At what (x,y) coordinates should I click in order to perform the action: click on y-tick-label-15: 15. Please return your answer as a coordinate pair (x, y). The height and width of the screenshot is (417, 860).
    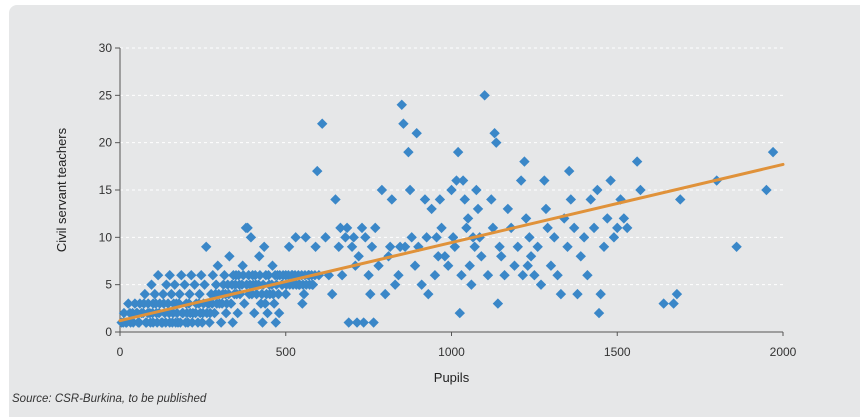
    Looking at the image, I should click on (106, 190).